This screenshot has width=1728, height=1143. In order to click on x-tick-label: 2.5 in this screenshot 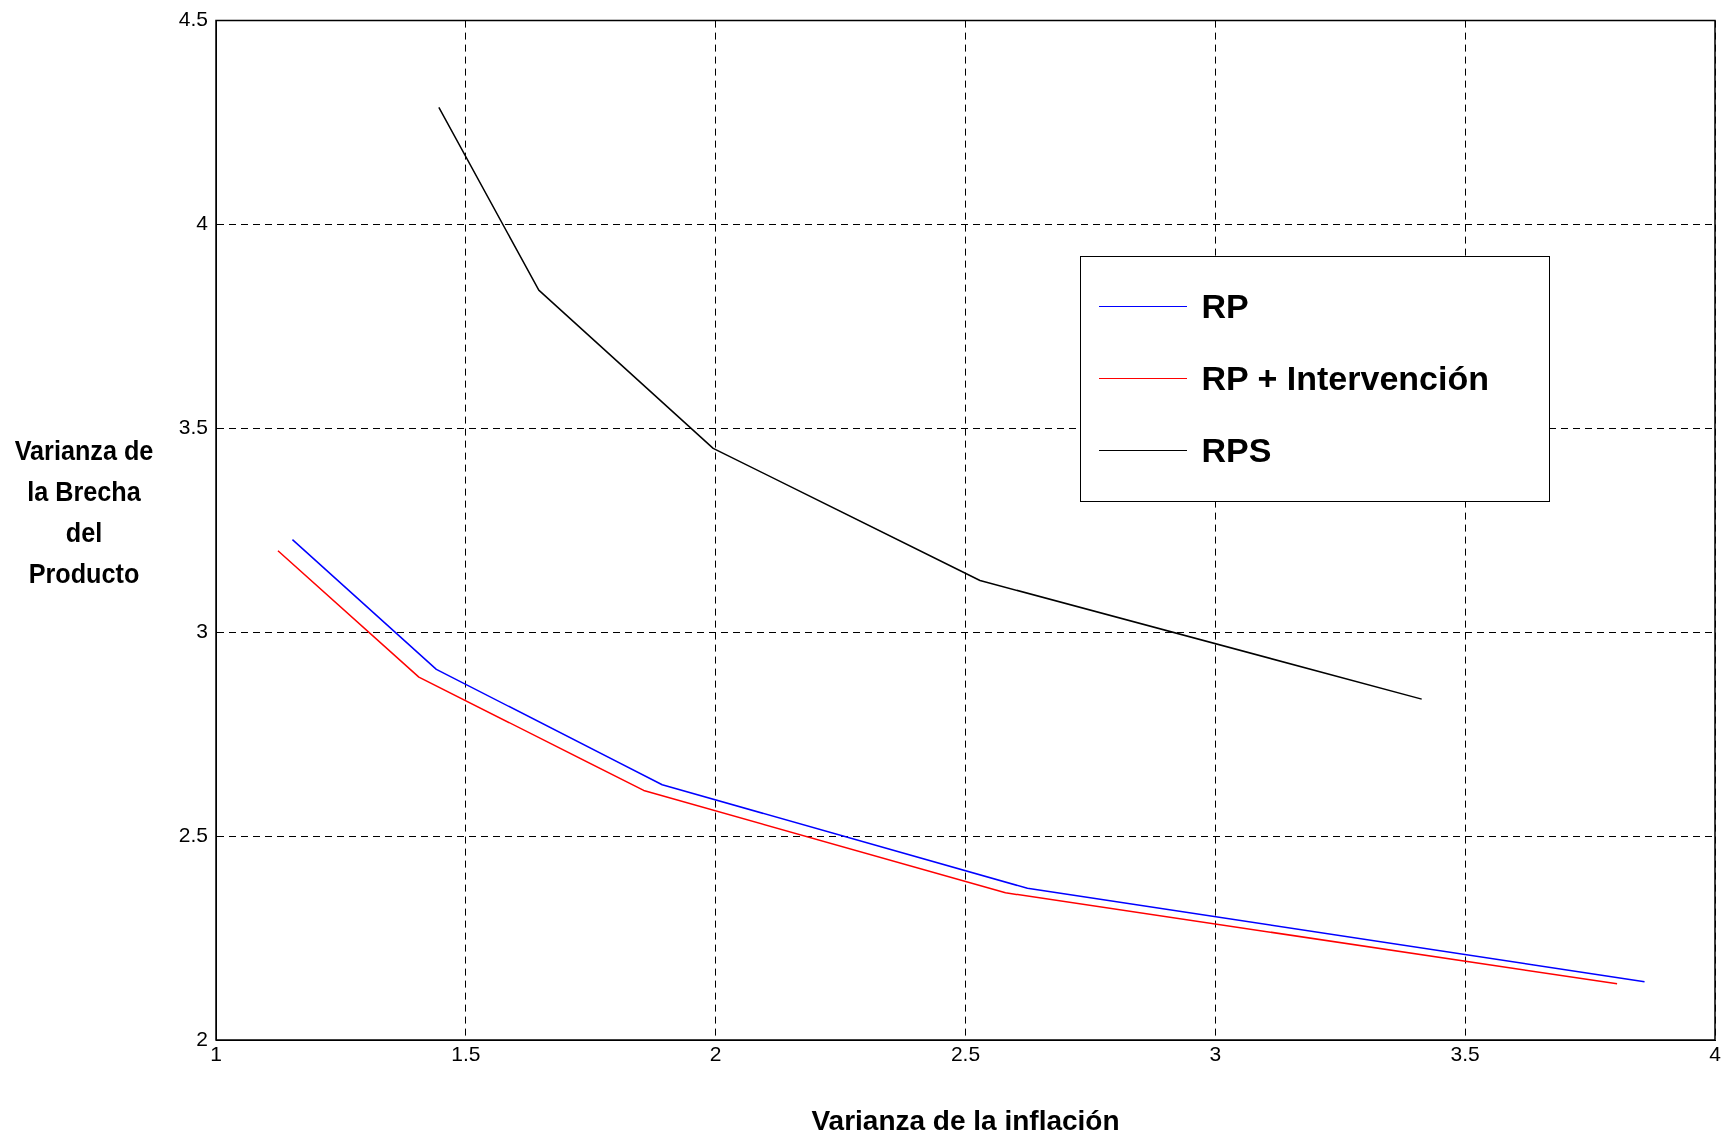, I will do `click(965, 1054)`.